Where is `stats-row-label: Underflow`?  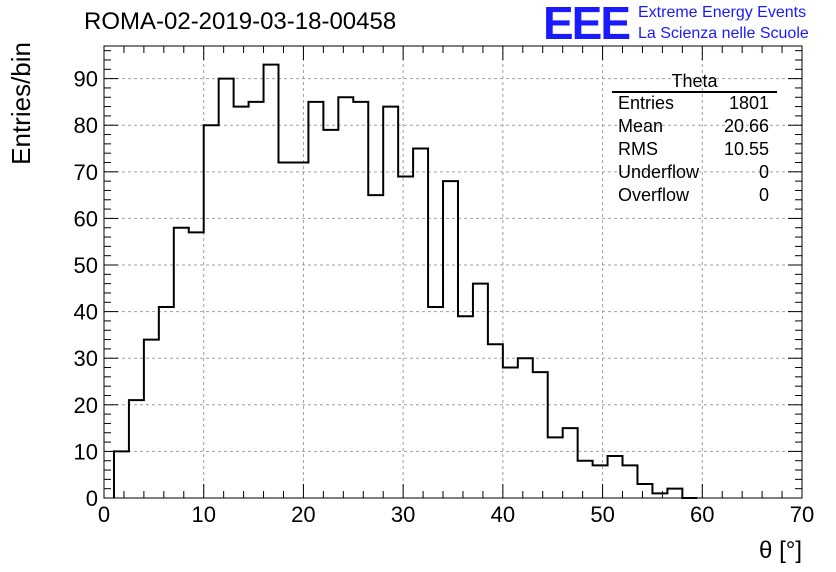
stats-row-label: Underflow is located at coordinates (659, 172).